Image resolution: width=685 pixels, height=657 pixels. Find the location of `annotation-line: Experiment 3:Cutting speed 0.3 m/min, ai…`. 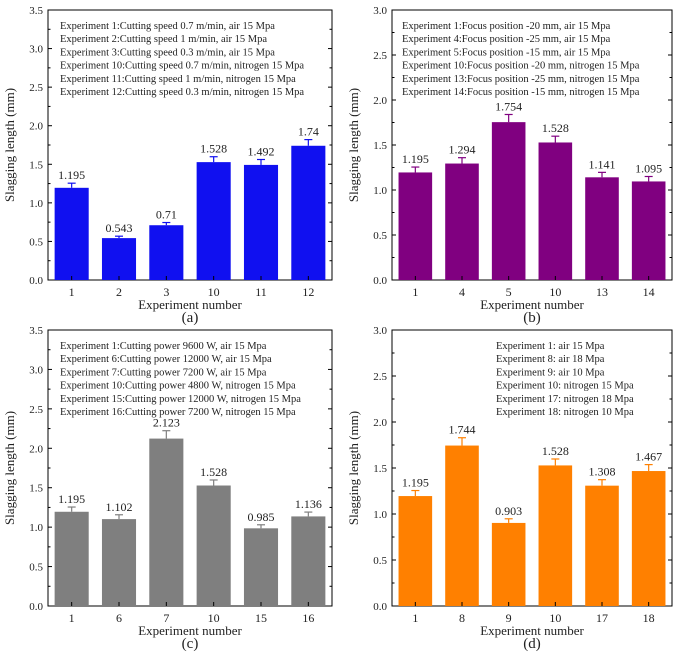

annotation-line: Experiment 3:Cutting speed 0.3 m/min, ai… is located at coordinates (167, 52).